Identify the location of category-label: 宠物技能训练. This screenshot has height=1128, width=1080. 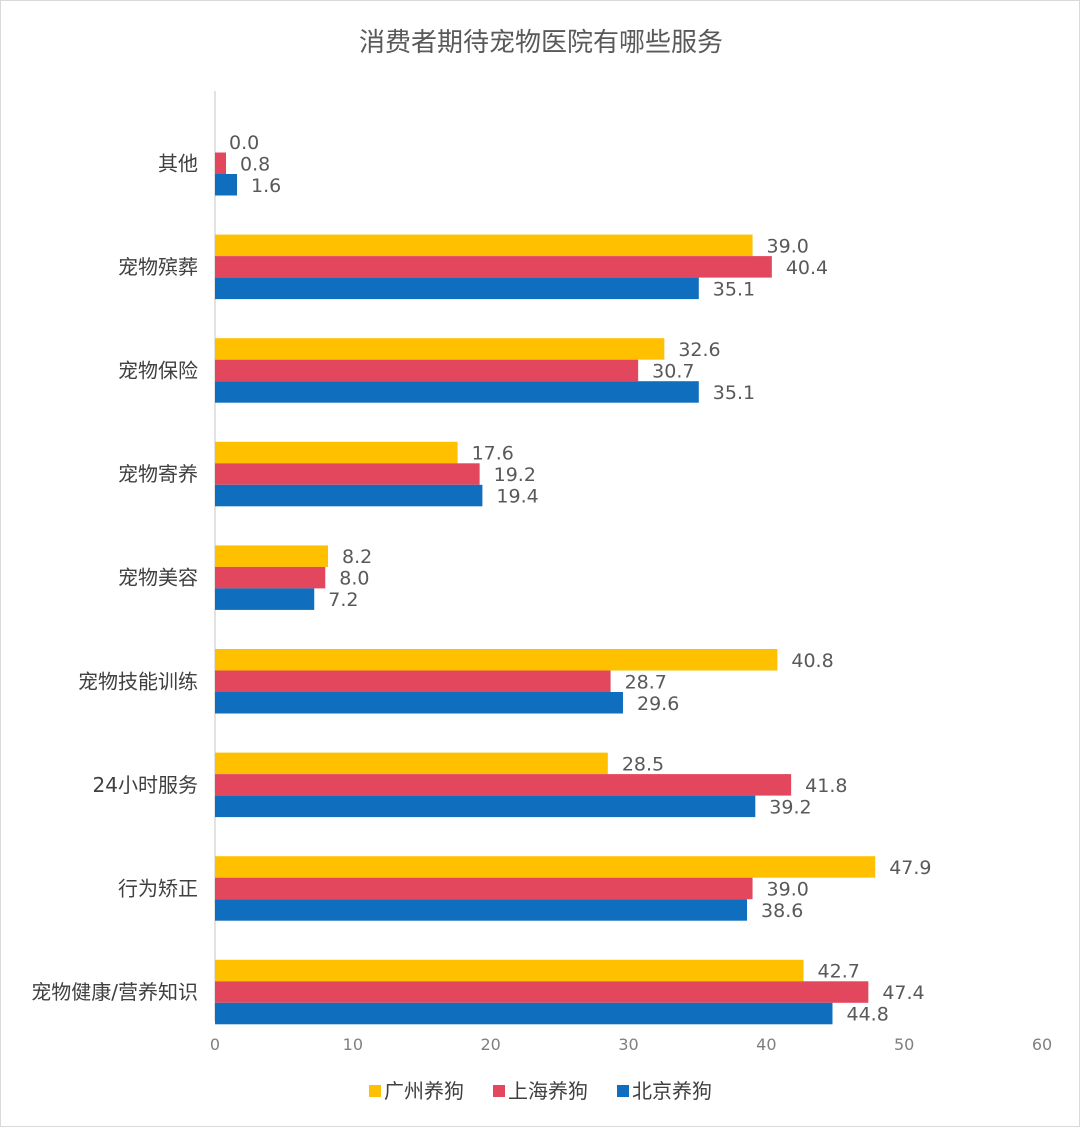
(138, 681).